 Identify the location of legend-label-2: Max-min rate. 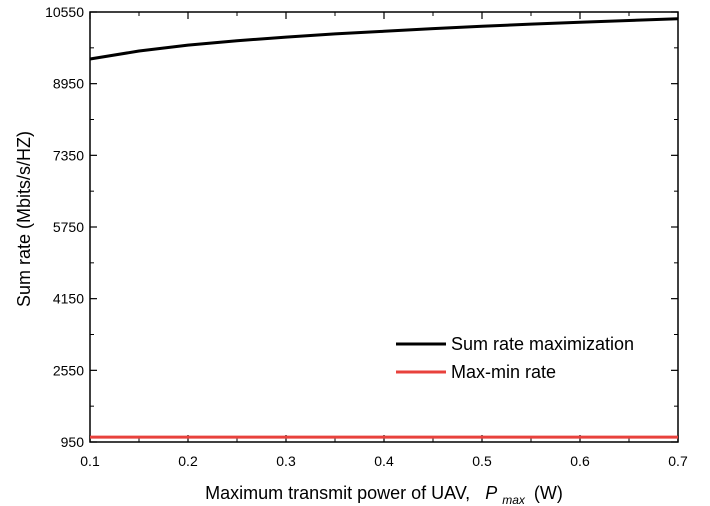
(503, 372).